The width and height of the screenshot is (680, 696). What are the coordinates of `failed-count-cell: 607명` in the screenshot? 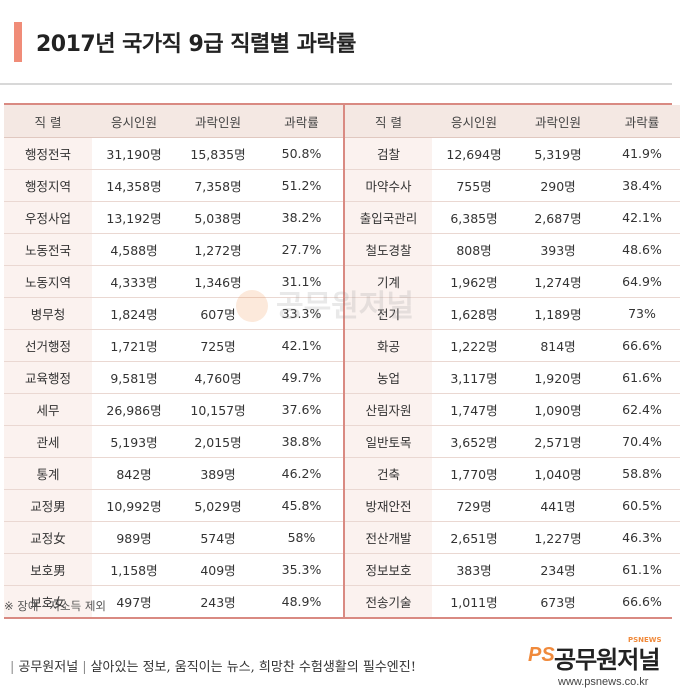 It's located at (218, 313).